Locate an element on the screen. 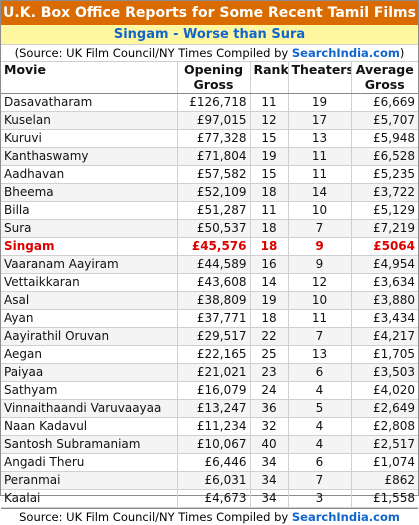 The width and height of the screenshot is (419, 525). cell-opening-gross: £97,015 is located at coordinates (214, 120).